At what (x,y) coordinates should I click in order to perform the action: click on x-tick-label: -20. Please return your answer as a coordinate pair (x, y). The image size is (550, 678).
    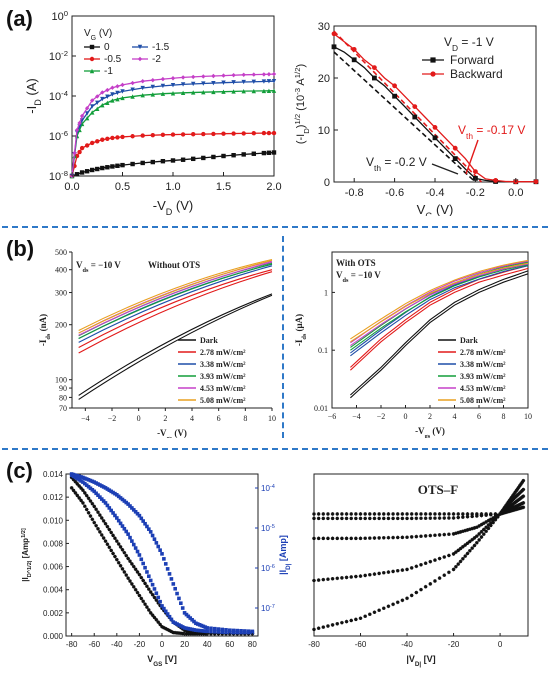
    Looking at the image, I should click on (140, 644).